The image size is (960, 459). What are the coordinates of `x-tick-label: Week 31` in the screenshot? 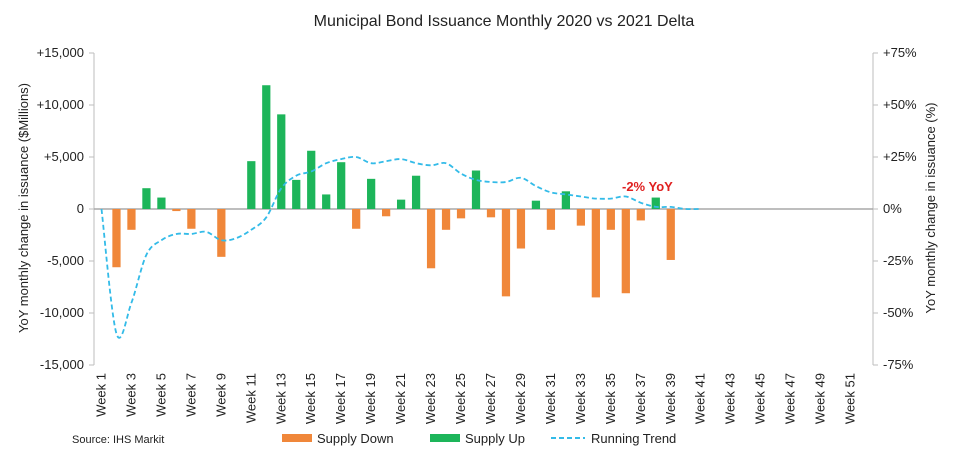 It's located at (550, 398).